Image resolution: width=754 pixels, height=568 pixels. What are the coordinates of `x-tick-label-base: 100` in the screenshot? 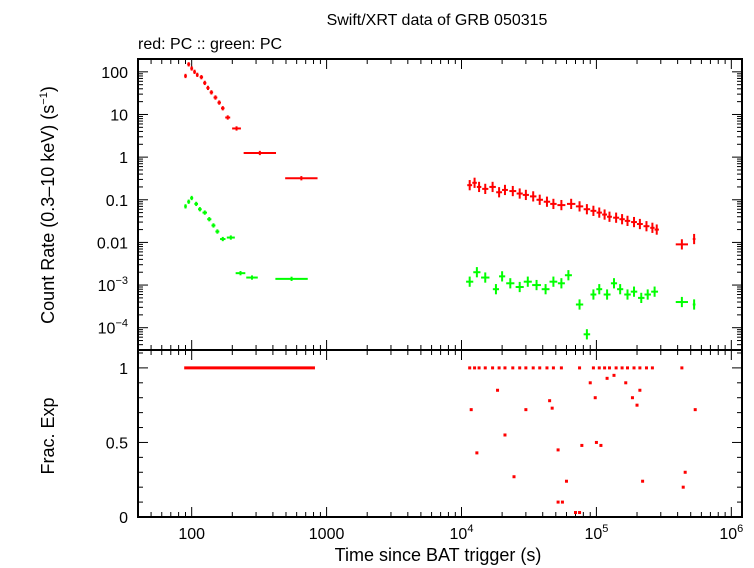 It's located at (191, 534).